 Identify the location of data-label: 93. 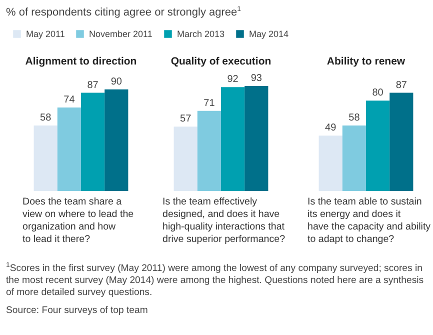
(256, 78).